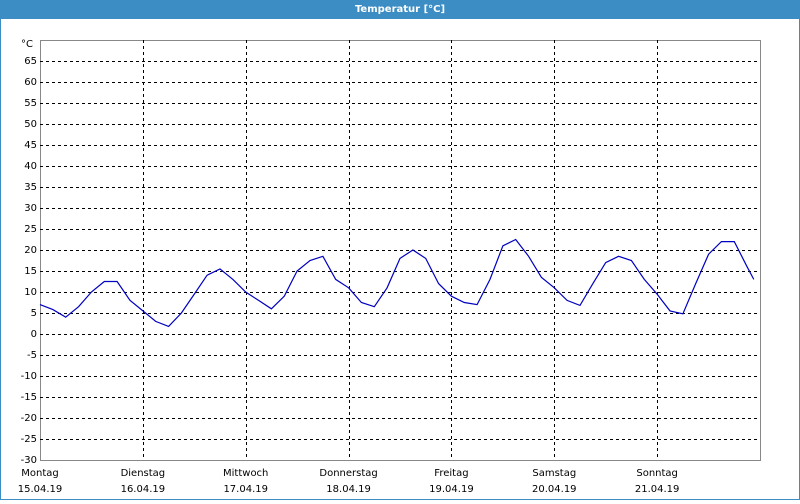  I want to click on y-tick-label: 35, so click(30, 187).